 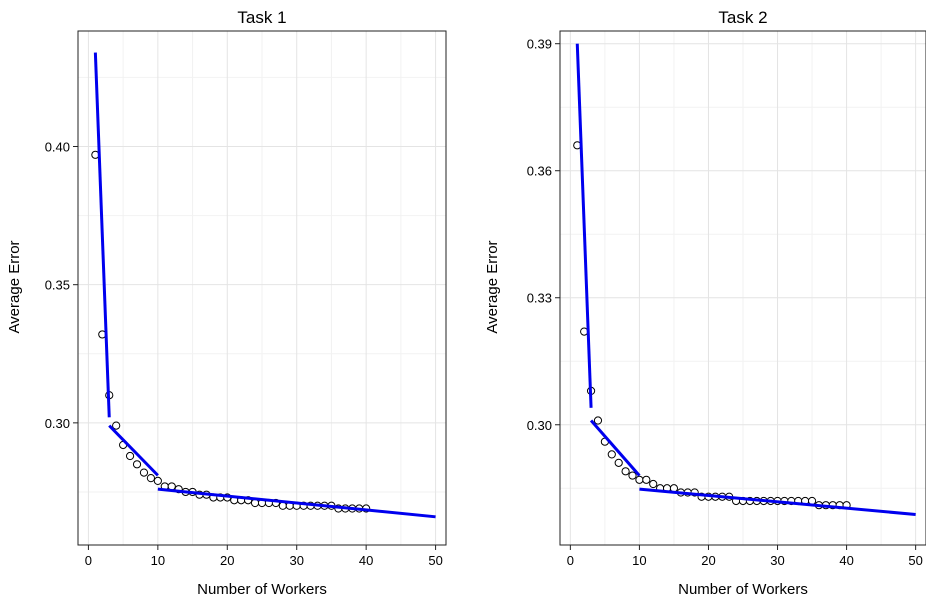 What do you see at coordinates (539, 171) in the screenshot?
I see `y-tick-label: 0.36` at bounding box center [539, 171].